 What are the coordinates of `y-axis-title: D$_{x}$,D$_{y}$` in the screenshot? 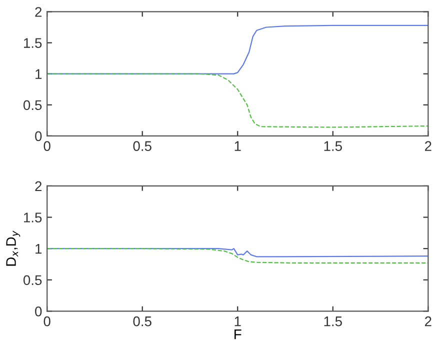 It's located at (13, 248).